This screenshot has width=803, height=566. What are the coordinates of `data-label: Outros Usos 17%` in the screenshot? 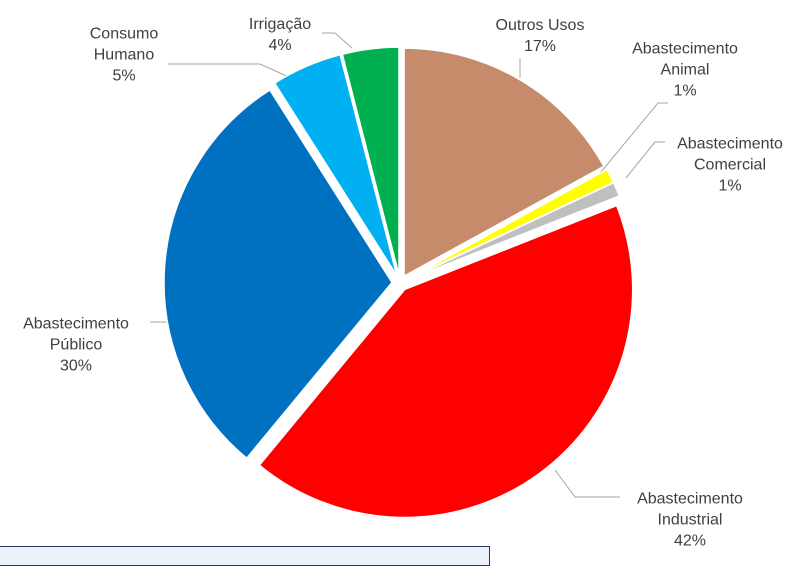 It's located at (540, 36).